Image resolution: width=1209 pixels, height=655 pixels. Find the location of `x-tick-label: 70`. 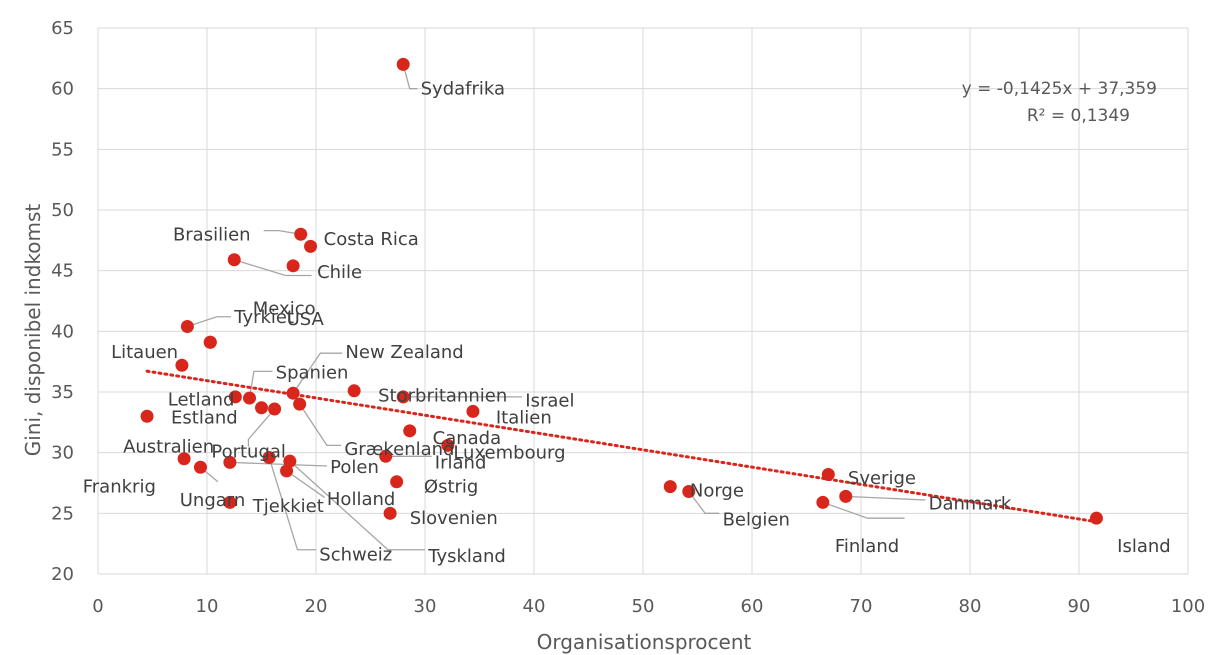

x-tick-label: 70 is located at coordinates (861, 606).